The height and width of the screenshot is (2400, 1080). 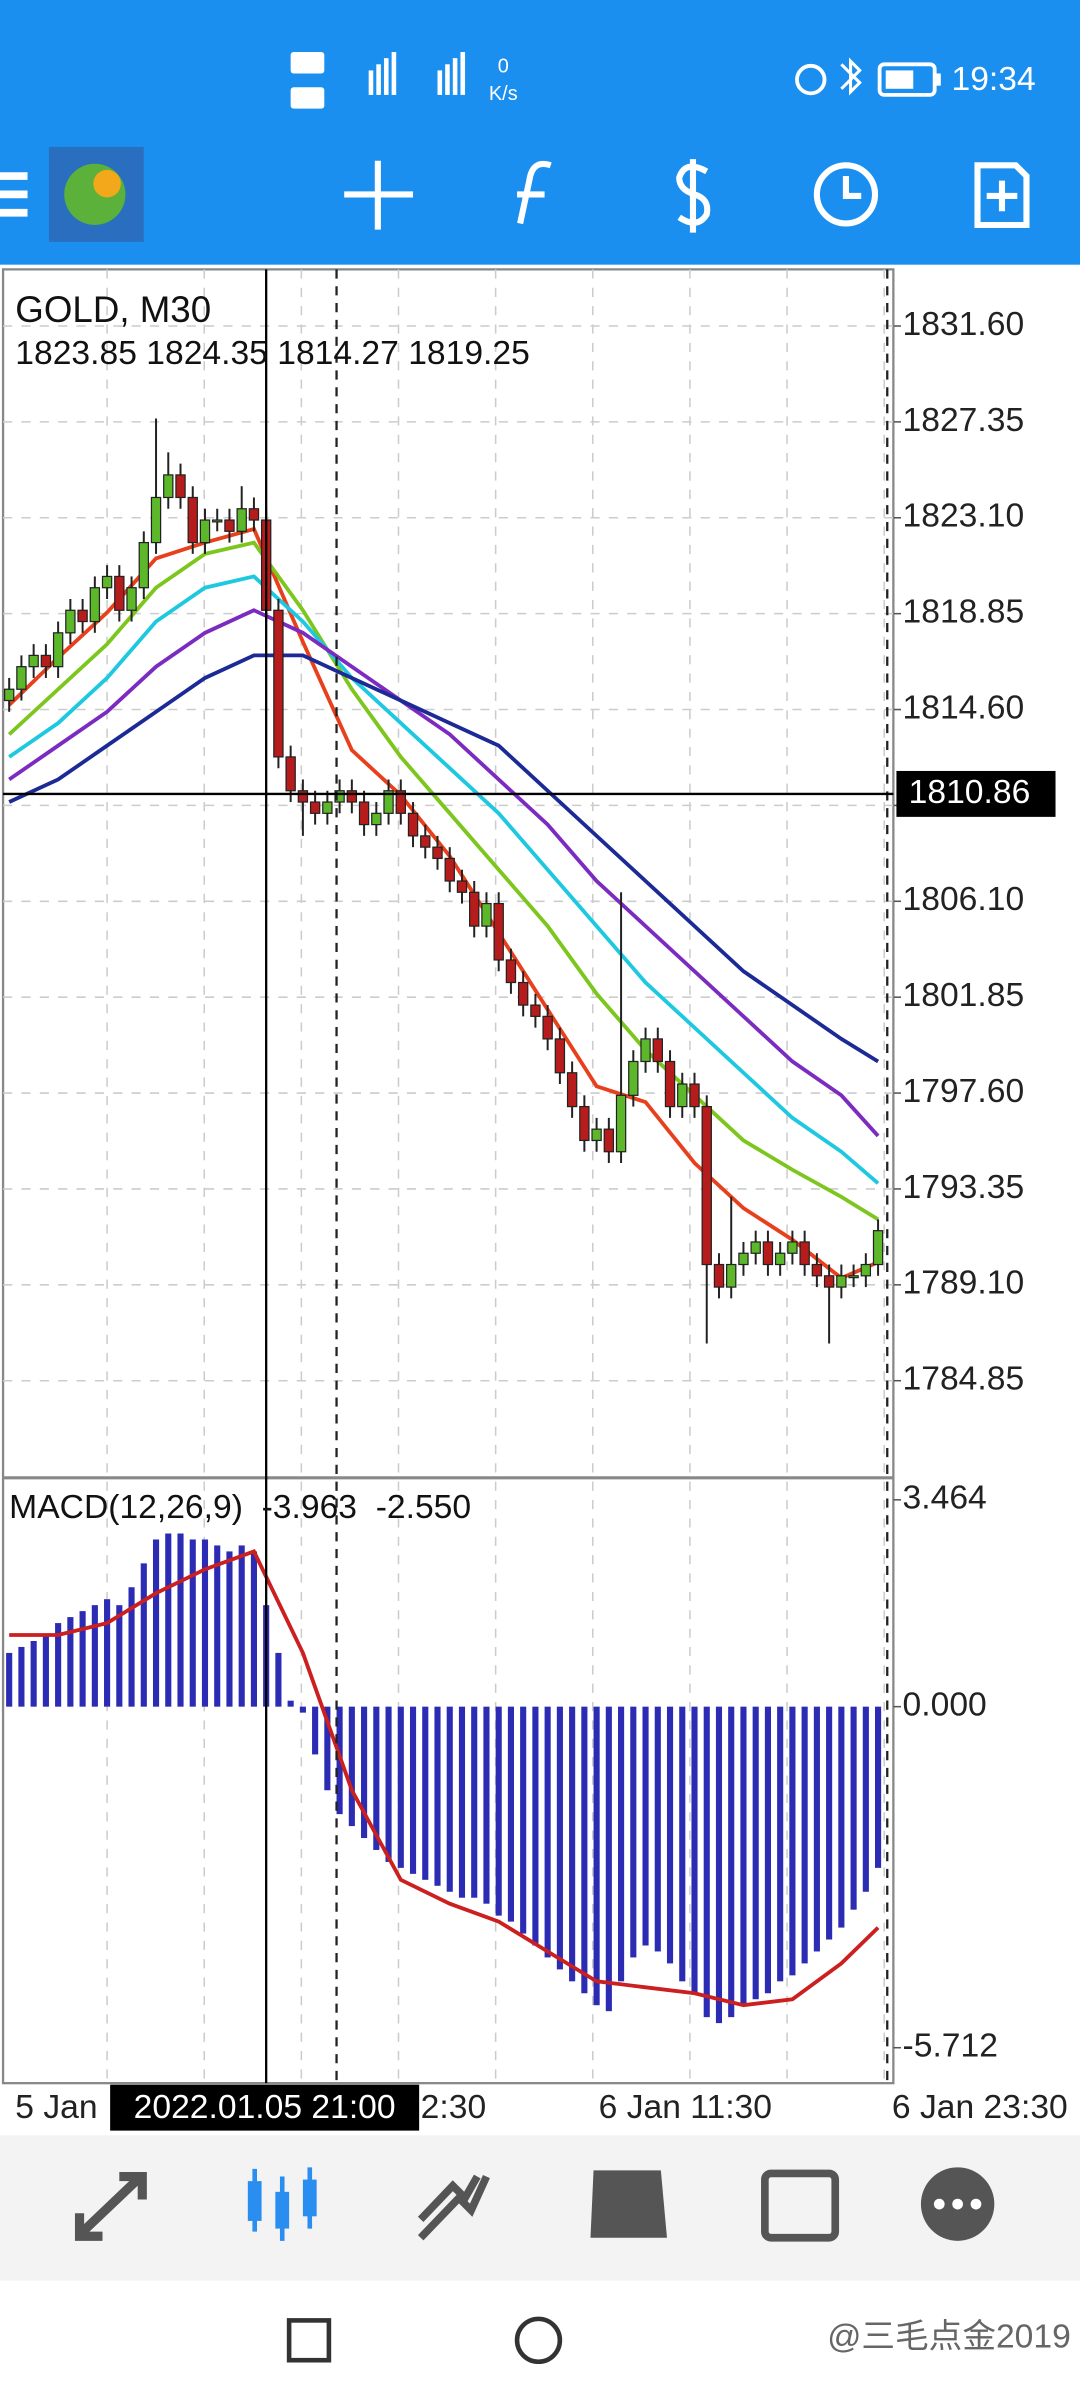 I want to click on system-nav, so click(x=540, y=2340).